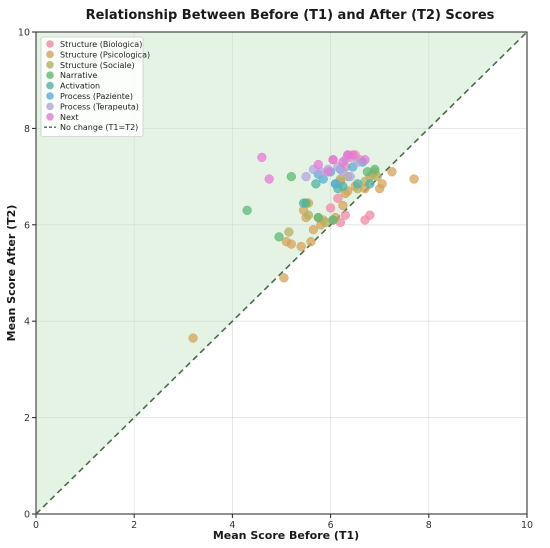  Describe the element at coordinates (69, 117) in the screenshot. I see `legend-label-7: Next` at that location.